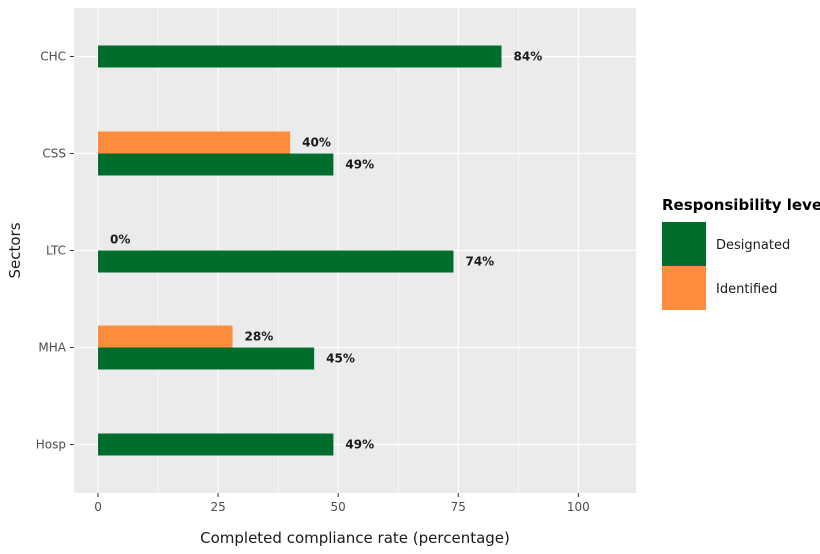 The width and height of the screenshot is (820, 554). I want to click on data-label-designated-ltc: 74%, so click(479, 262).